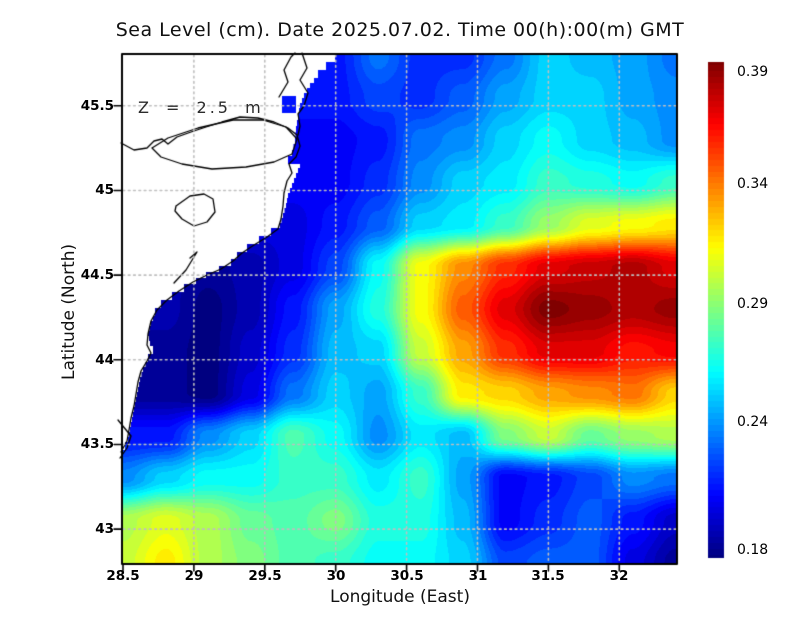 The height and width of the screenshot is (618, 800). Describe the element at coordinates (753, 72) in the screenshot. I see `colorbar-label: 0.39` at that location.